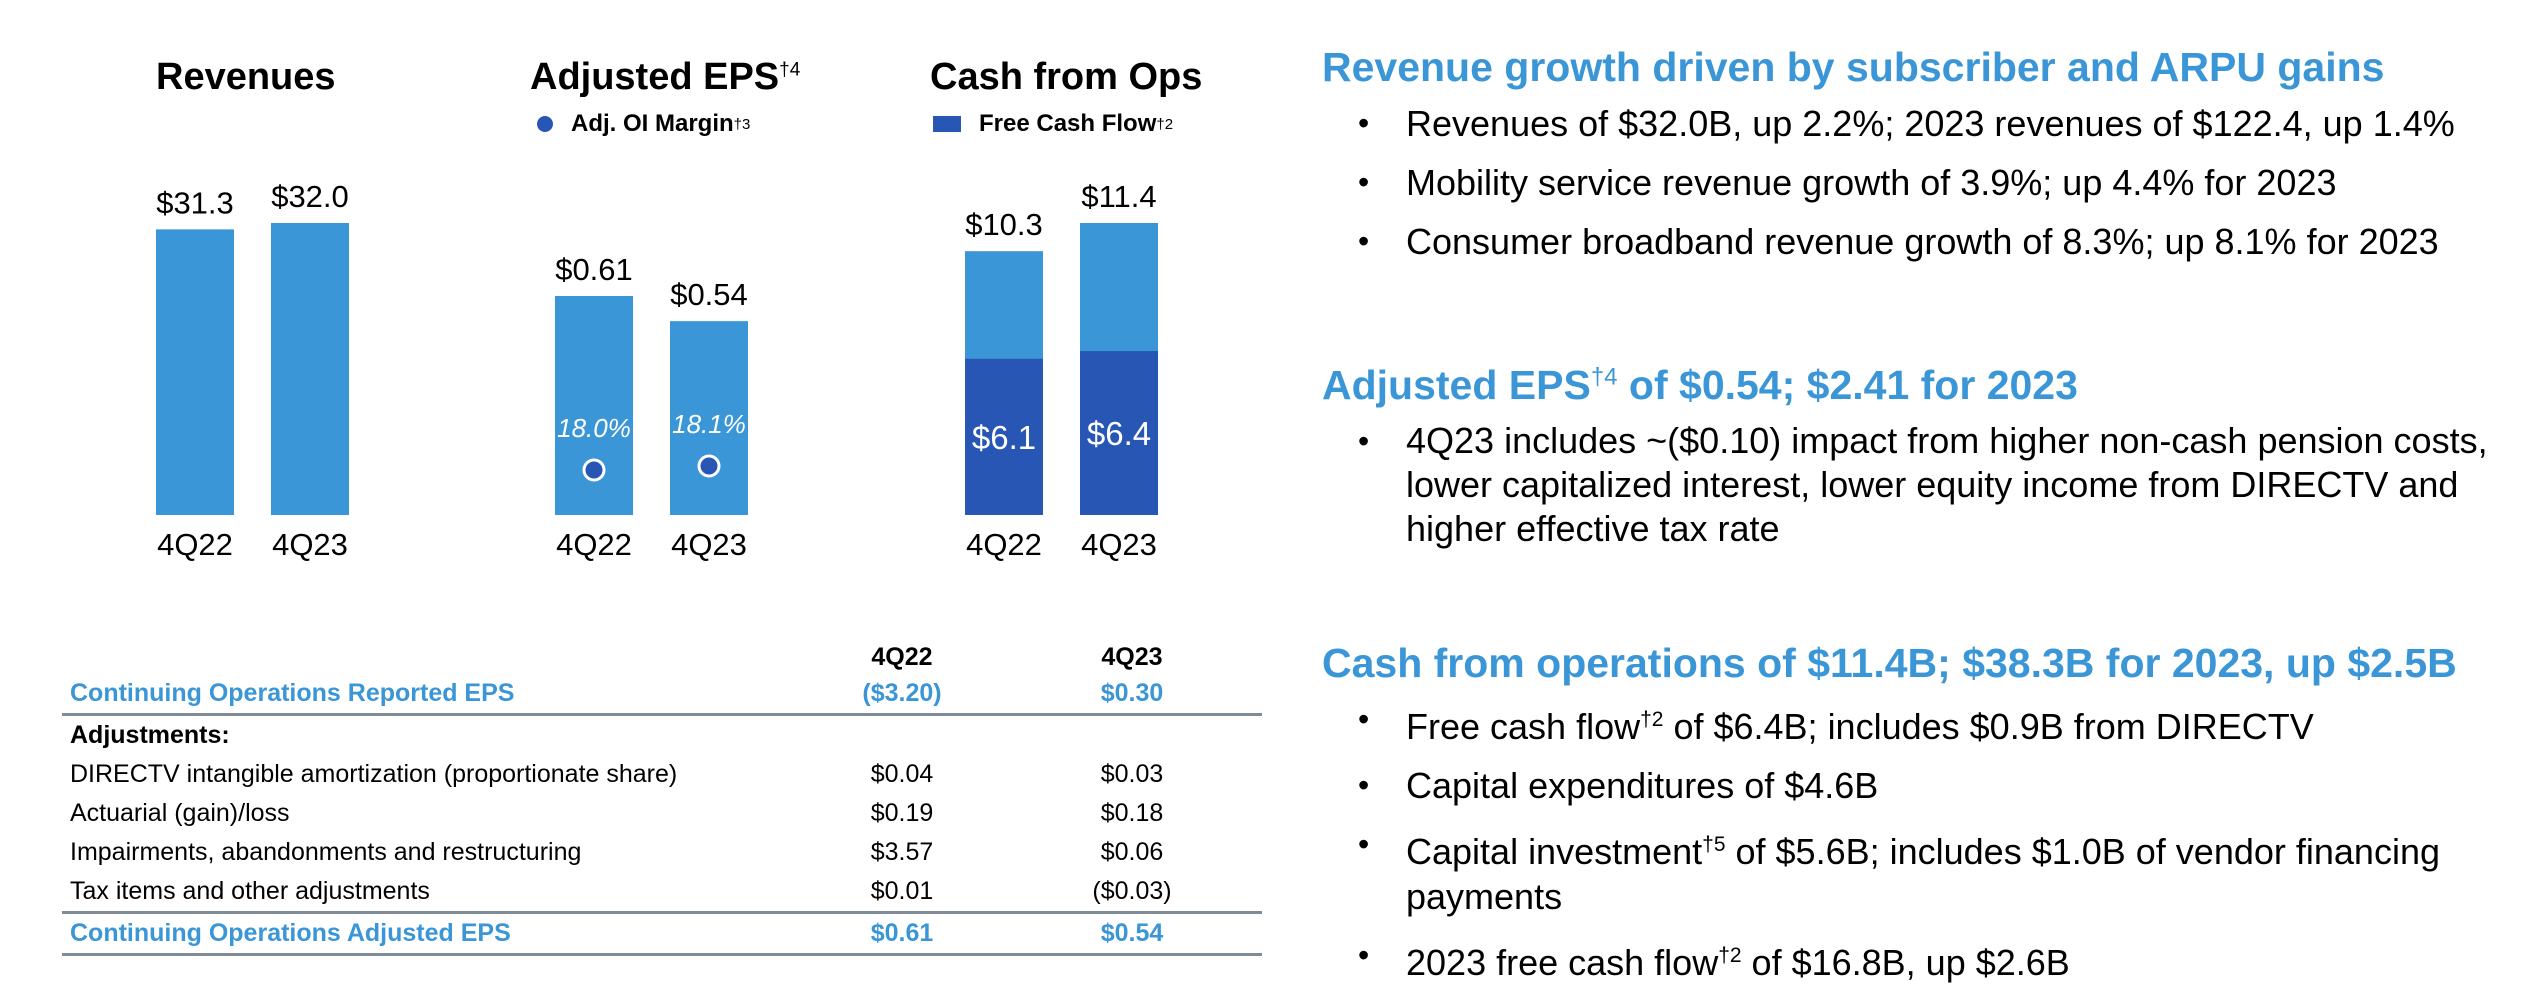  What do you see at coordinates (662, 735) in the screenshot?
I see `adjustments-heading-row: Adjustments:` at bounding box center [662, 735].